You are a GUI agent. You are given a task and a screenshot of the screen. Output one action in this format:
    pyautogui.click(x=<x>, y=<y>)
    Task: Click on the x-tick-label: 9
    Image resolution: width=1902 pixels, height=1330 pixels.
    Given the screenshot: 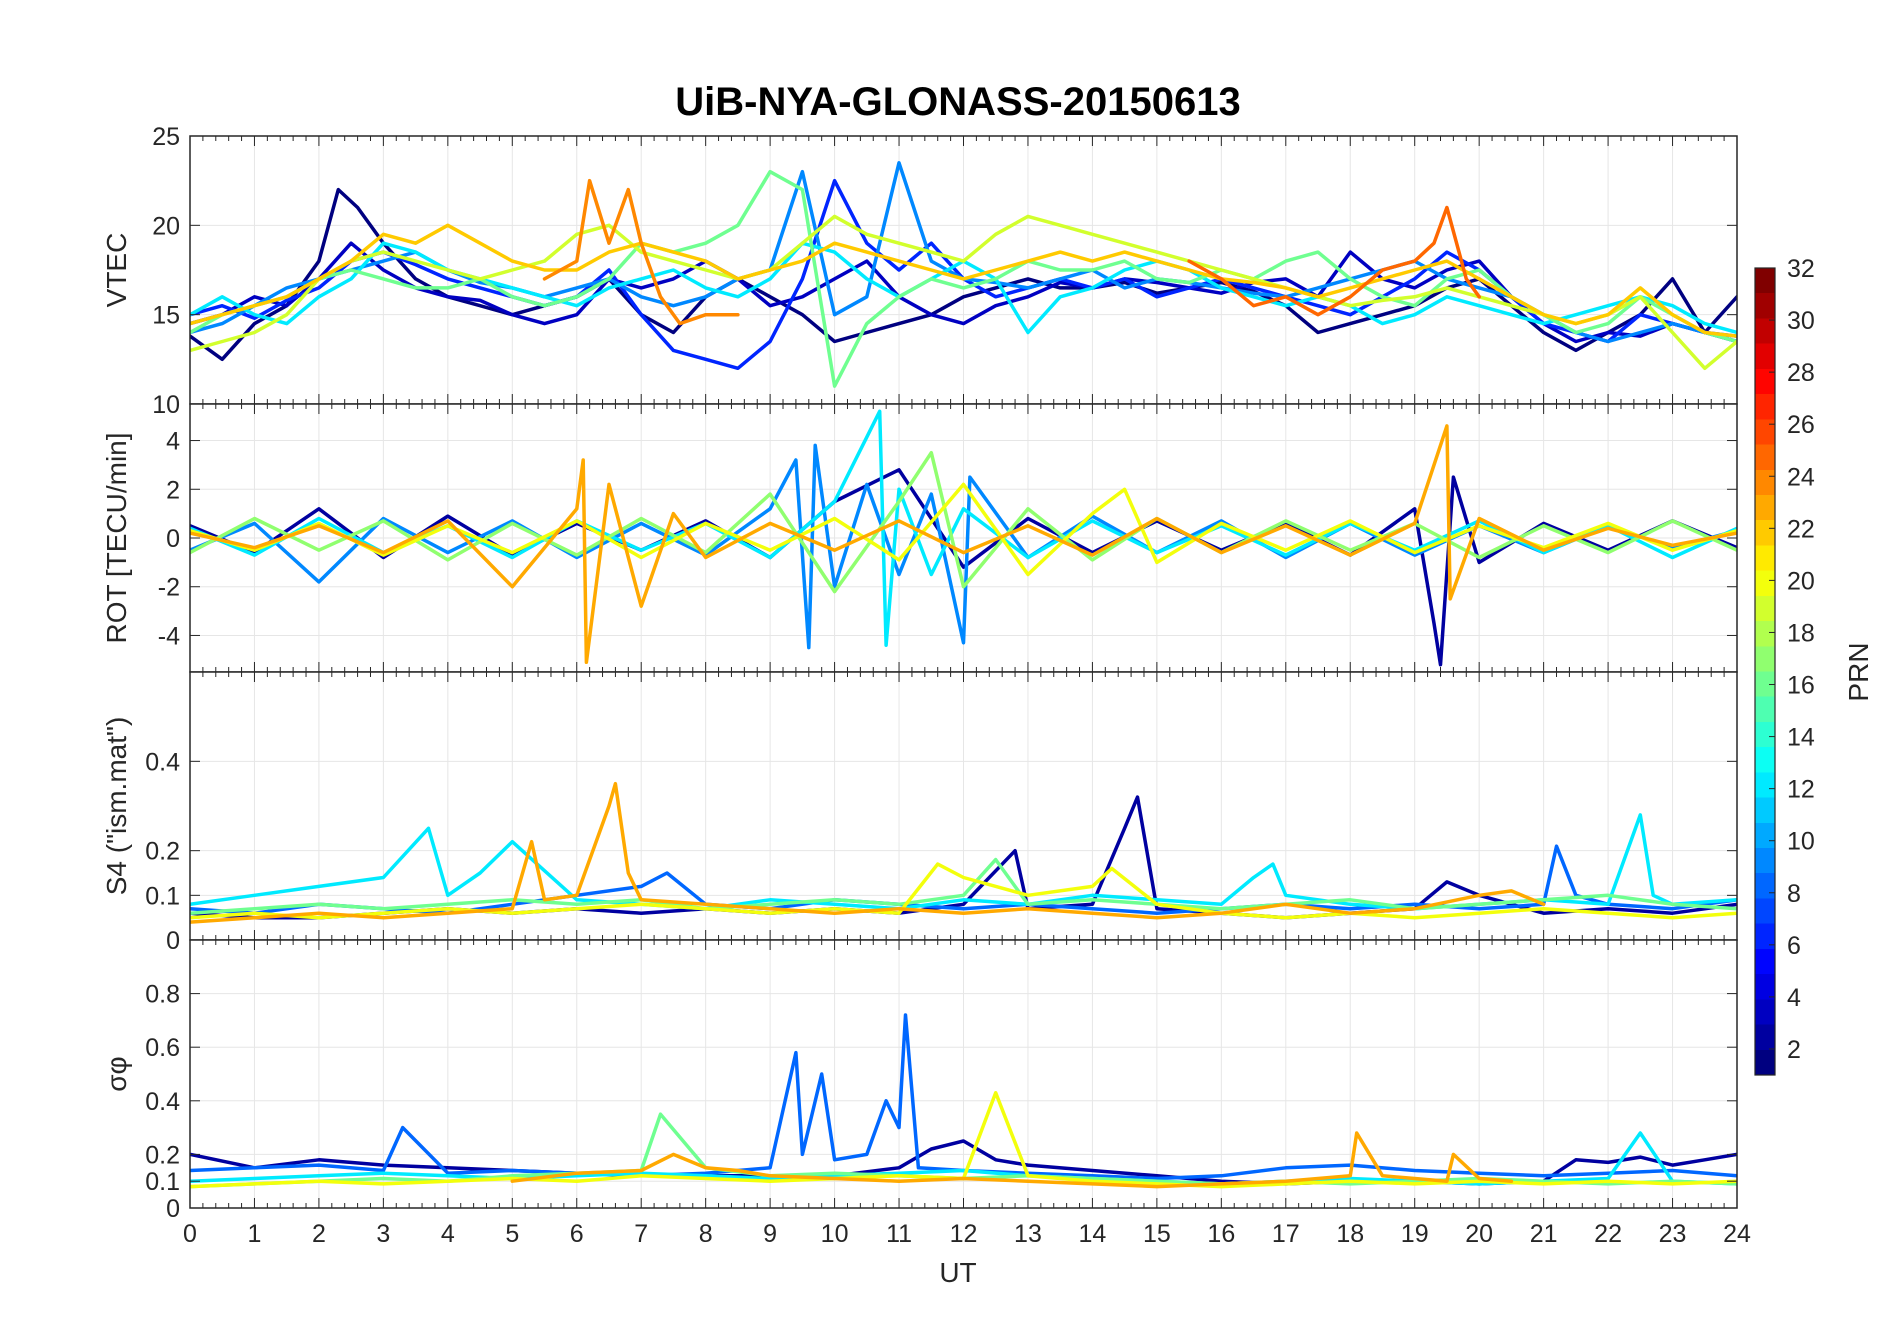 What is the action you would take?
    pyautogui.click(x=770, y=1234)
    